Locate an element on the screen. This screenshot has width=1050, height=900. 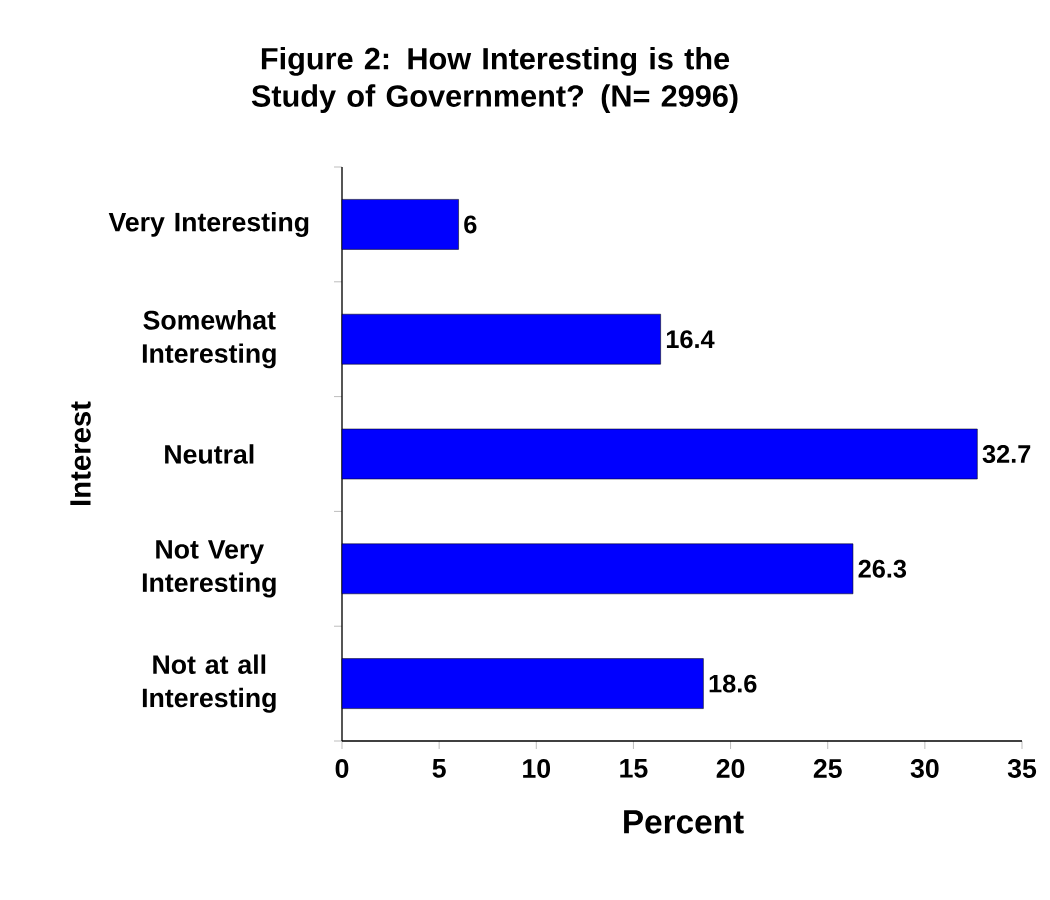
x-tick-label: 35 is located at coordinates (1022, 768).